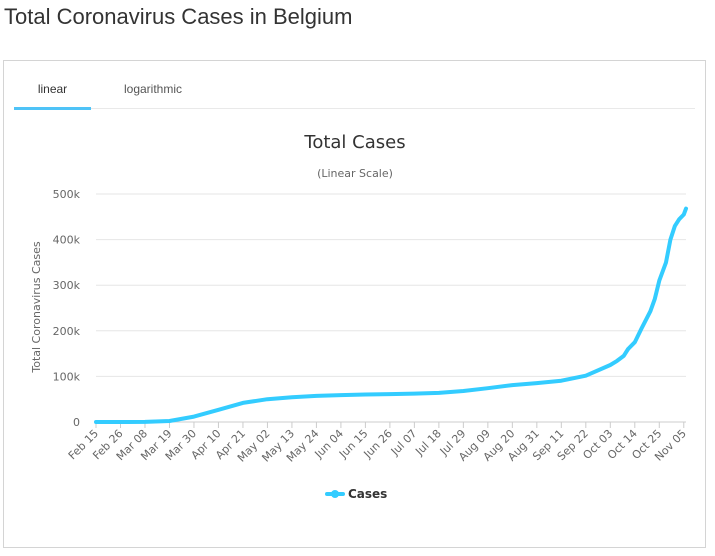 Image resolution: width=715 pixels, height=556 pixels. I want to click on legend: Cases, so click(356, 494).